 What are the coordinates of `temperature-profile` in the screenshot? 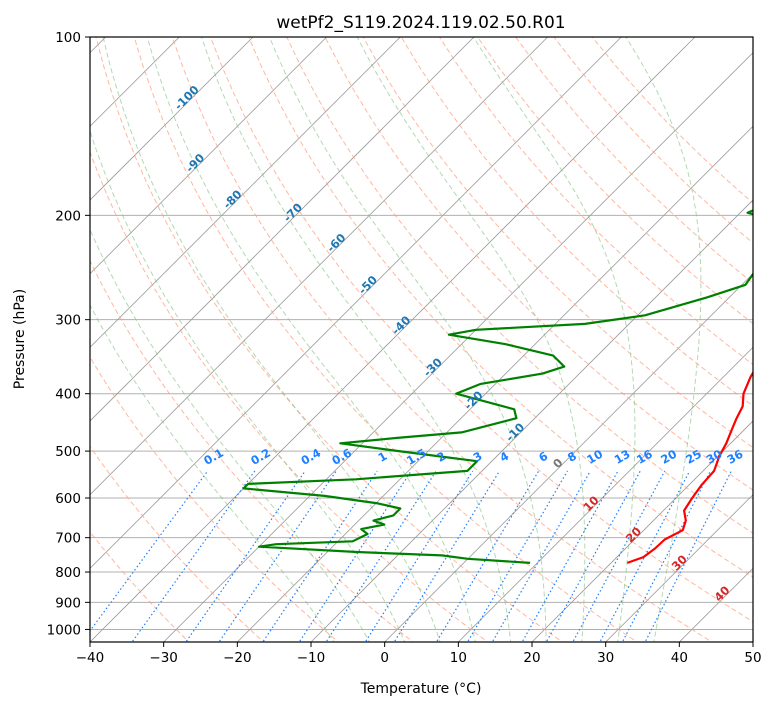 It's located at (689, 467).